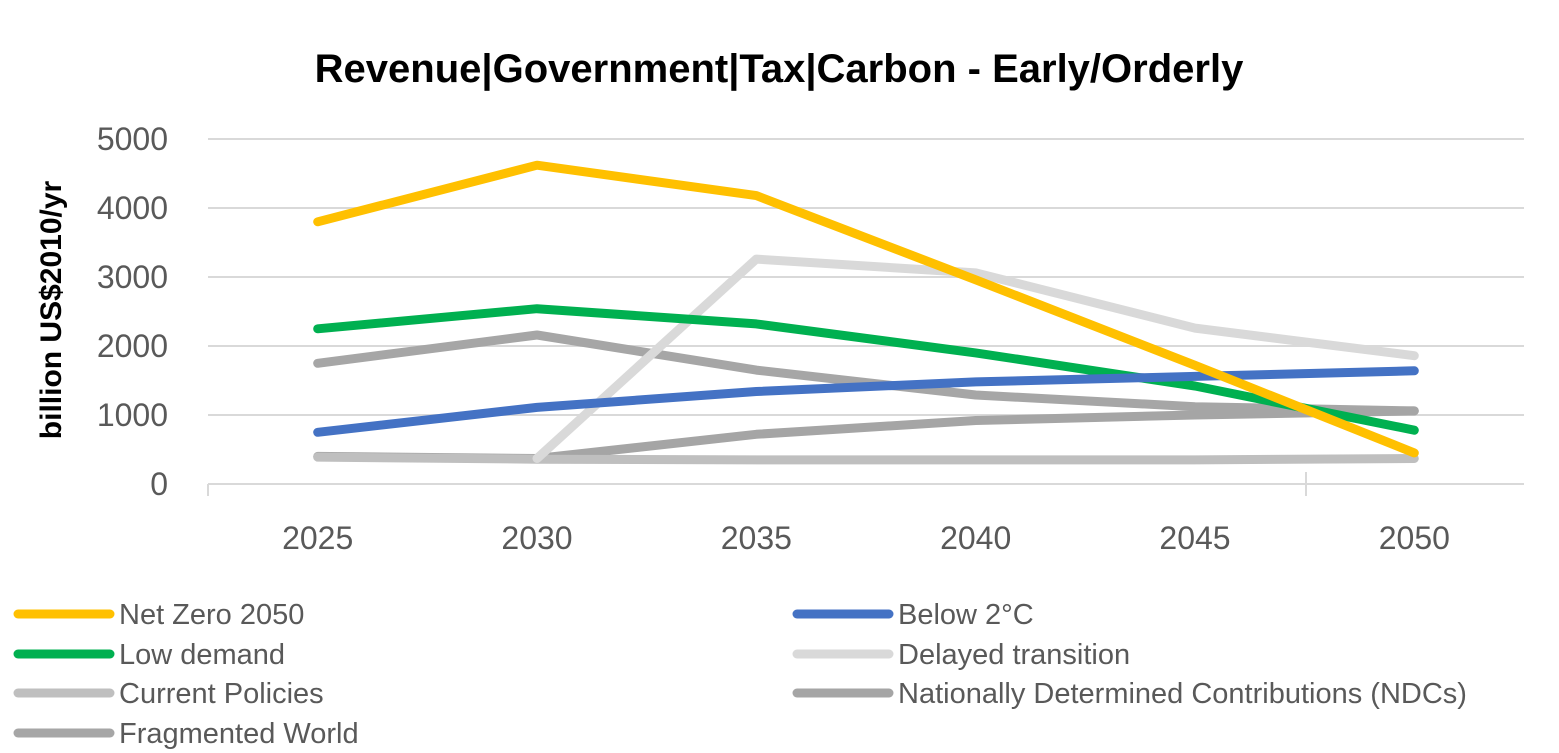 This screenshot has height=753, width=1559. I want to click on legend-label: Current Policies, so click(221, 694).